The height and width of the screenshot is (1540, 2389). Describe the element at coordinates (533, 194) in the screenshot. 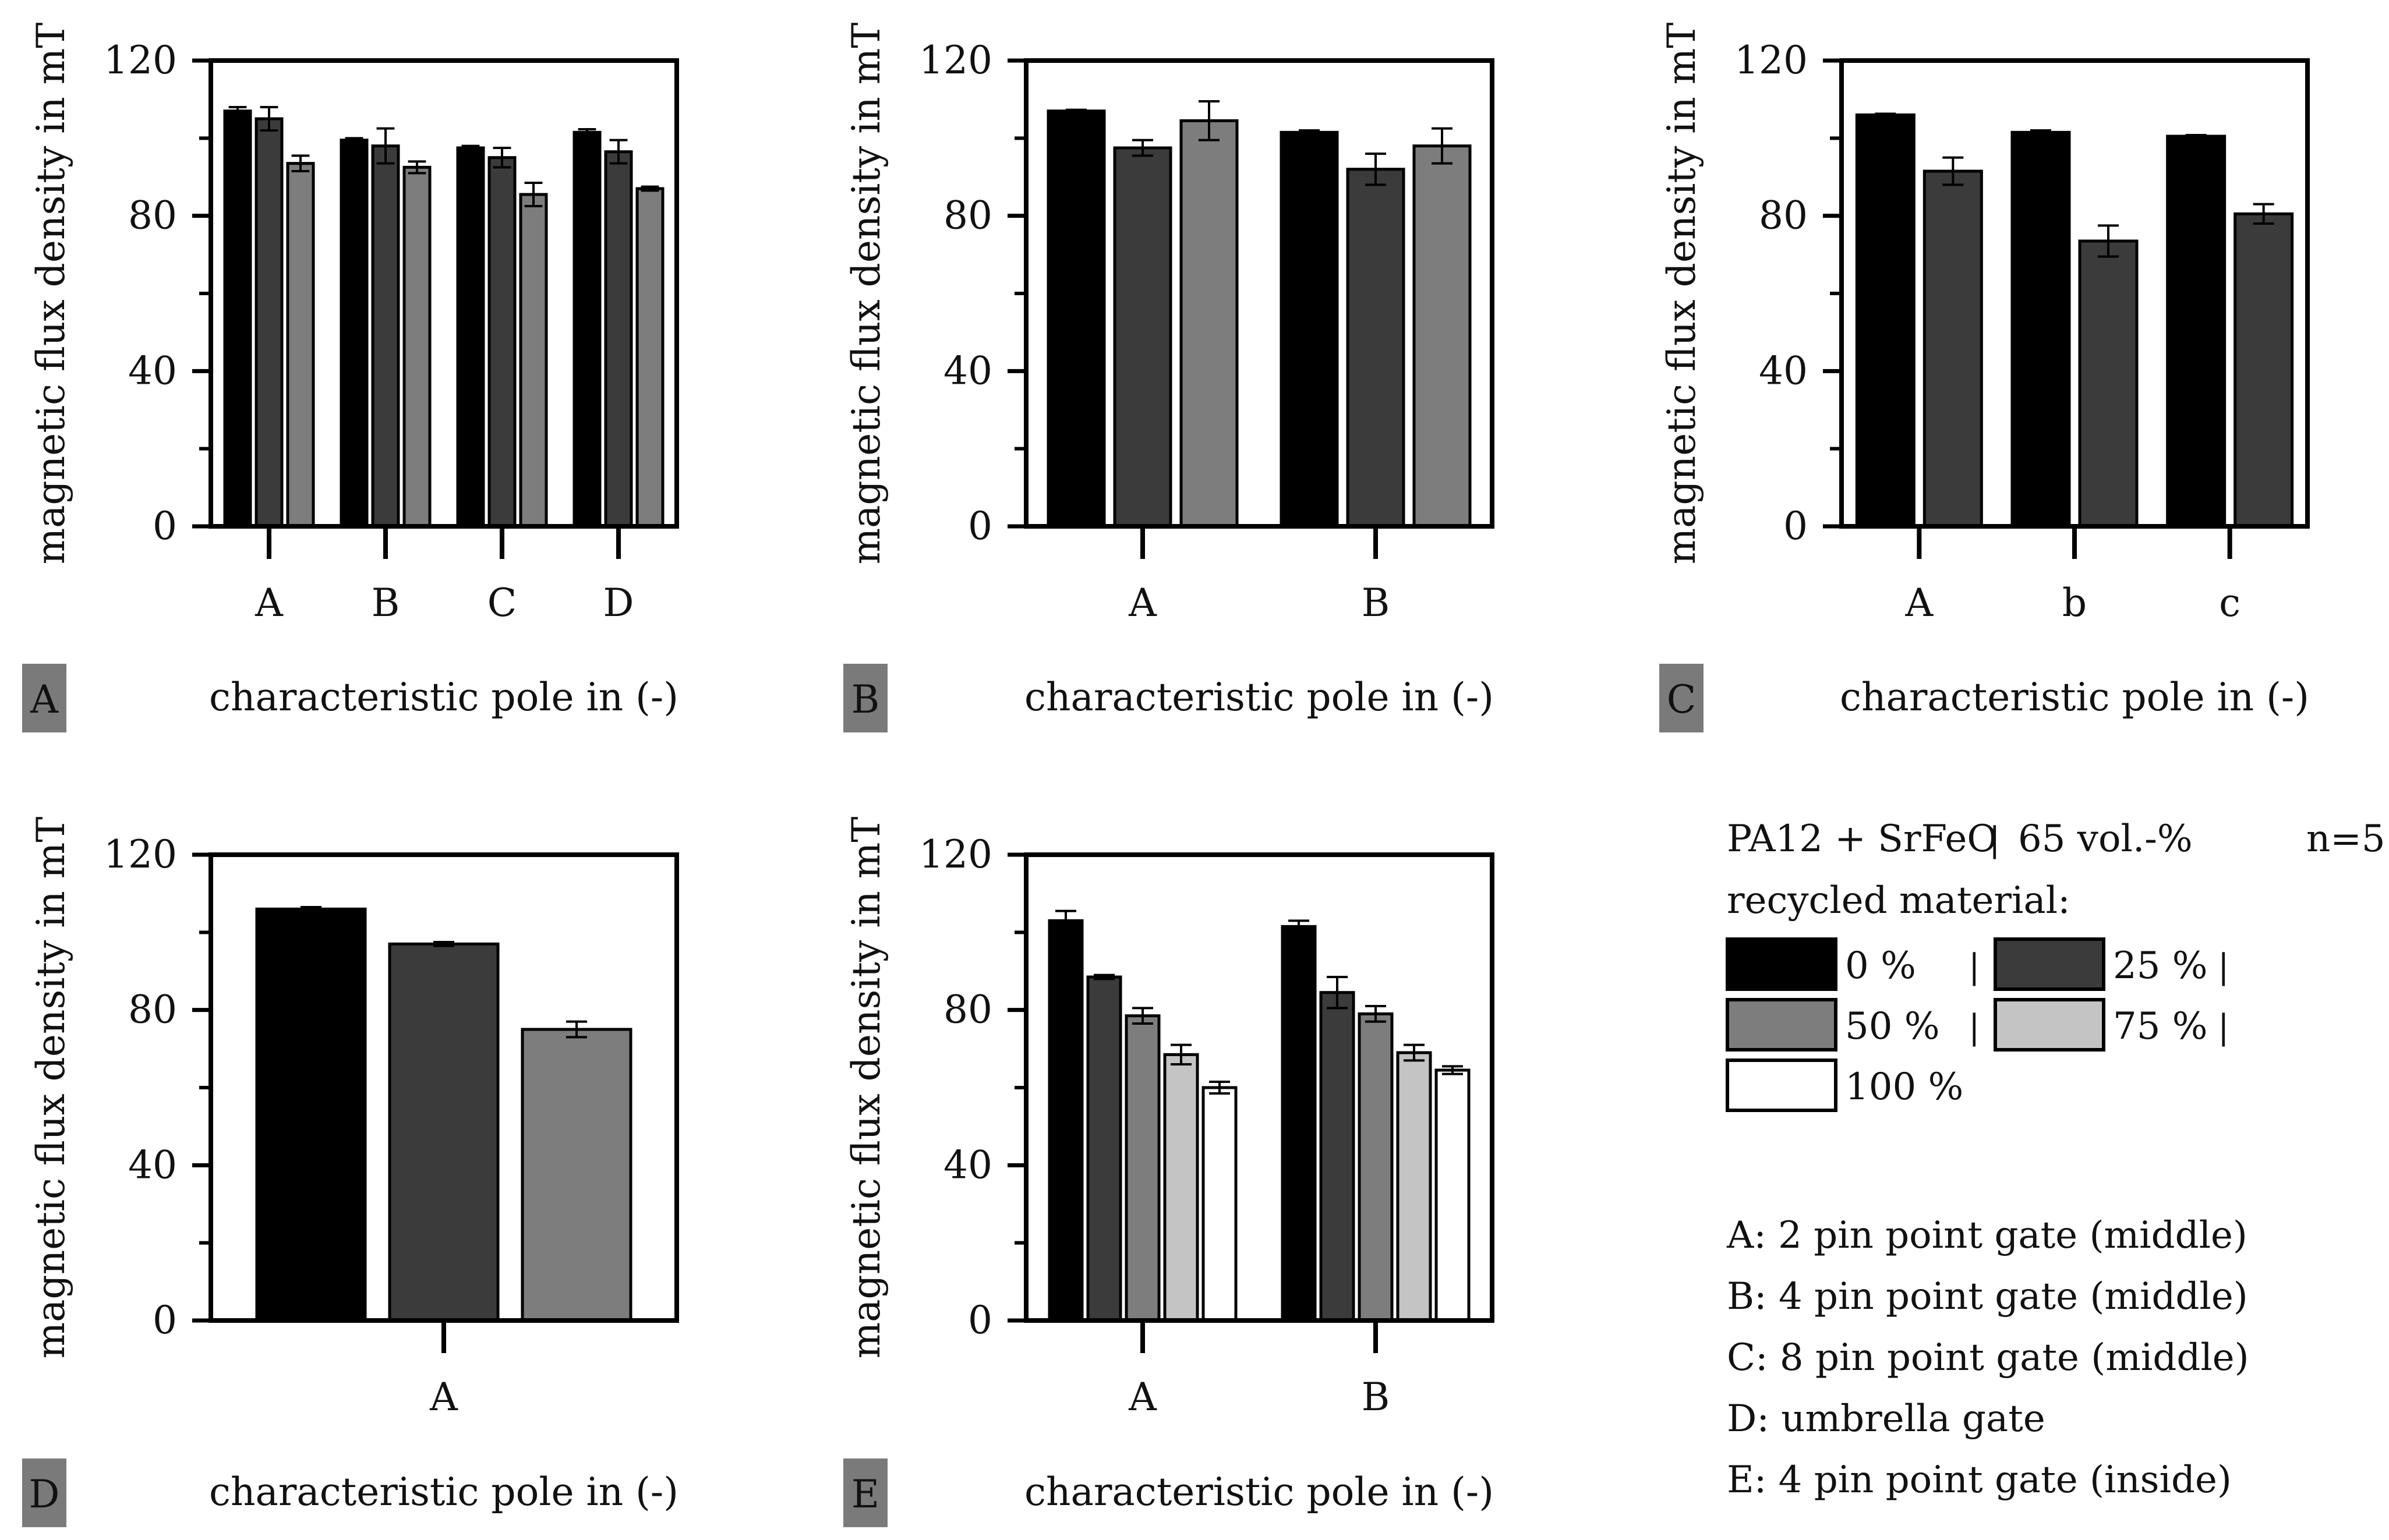

I see `error-bar-a-c-s2` at that location.